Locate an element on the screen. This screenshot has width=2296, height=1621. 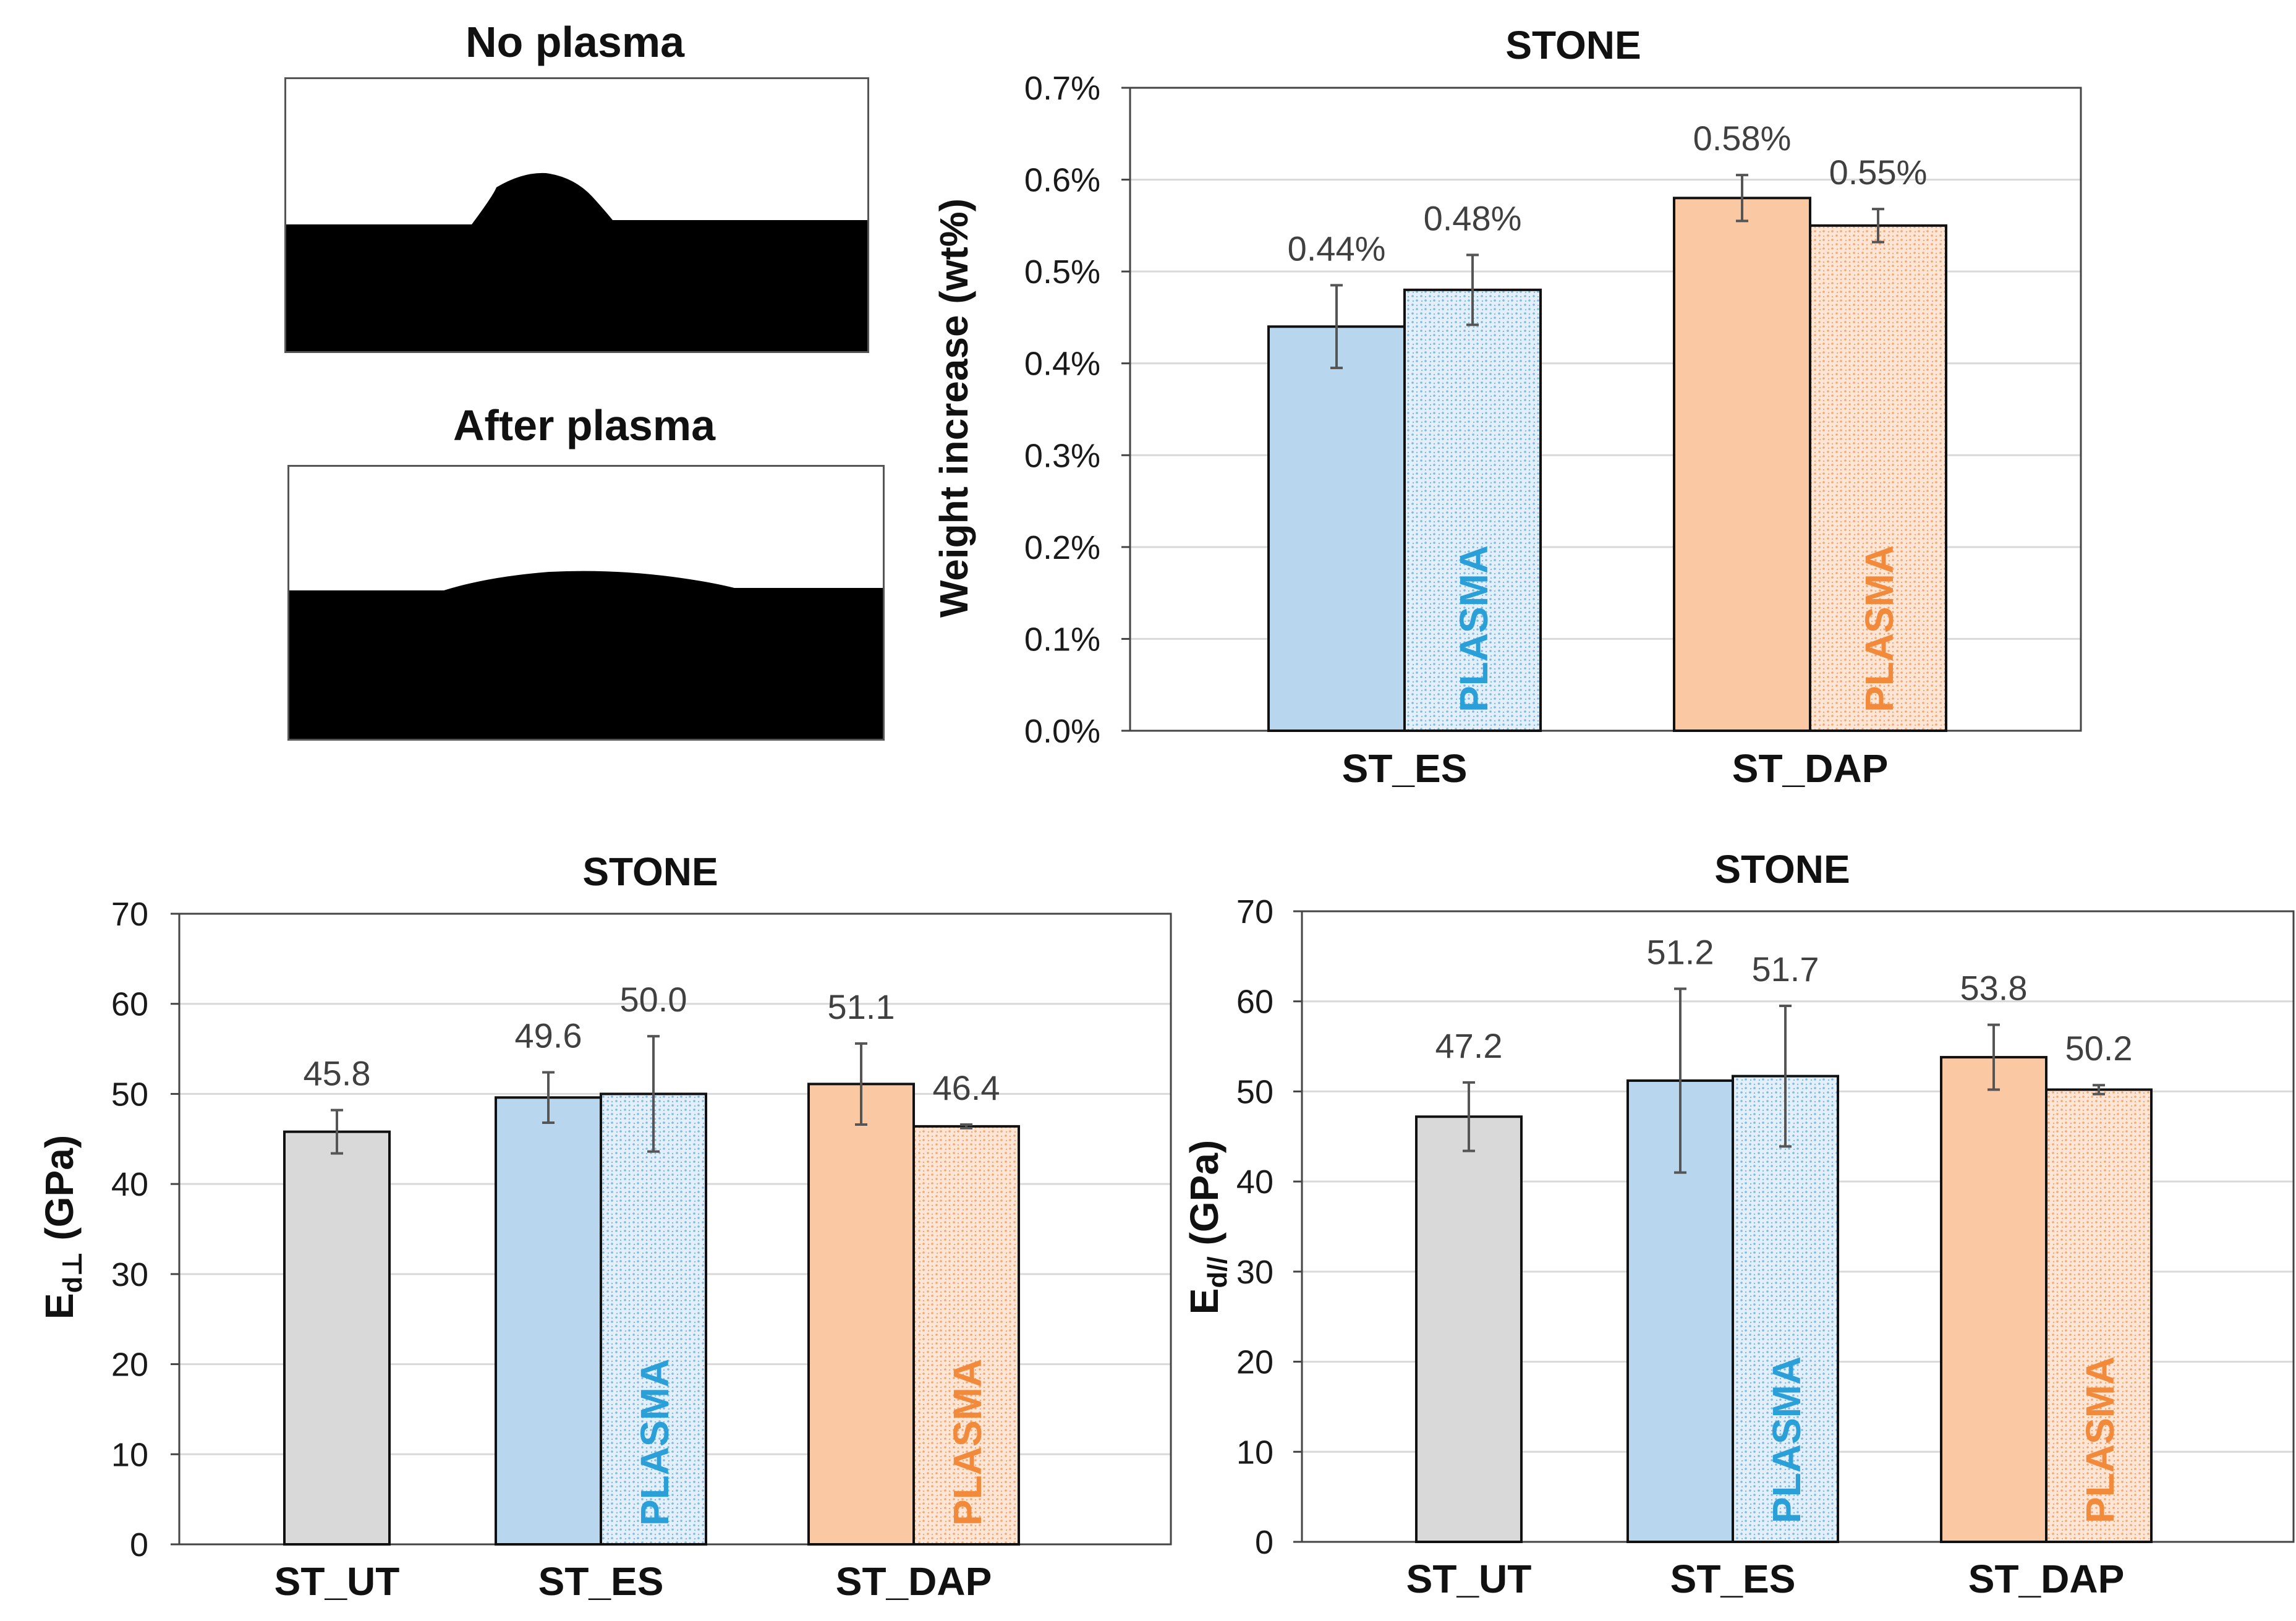
data-label: 46.4 is located at coordinates (967, 1087).